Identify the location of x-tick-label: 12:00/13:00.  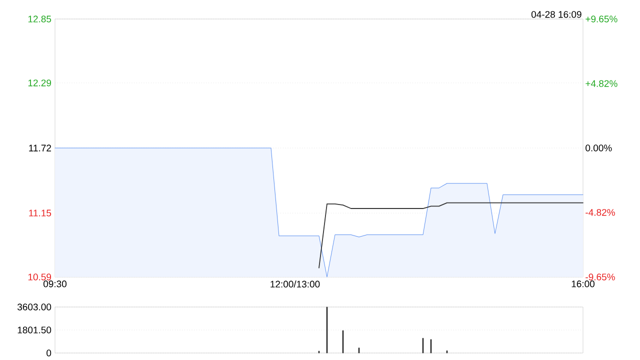
(295, 284).